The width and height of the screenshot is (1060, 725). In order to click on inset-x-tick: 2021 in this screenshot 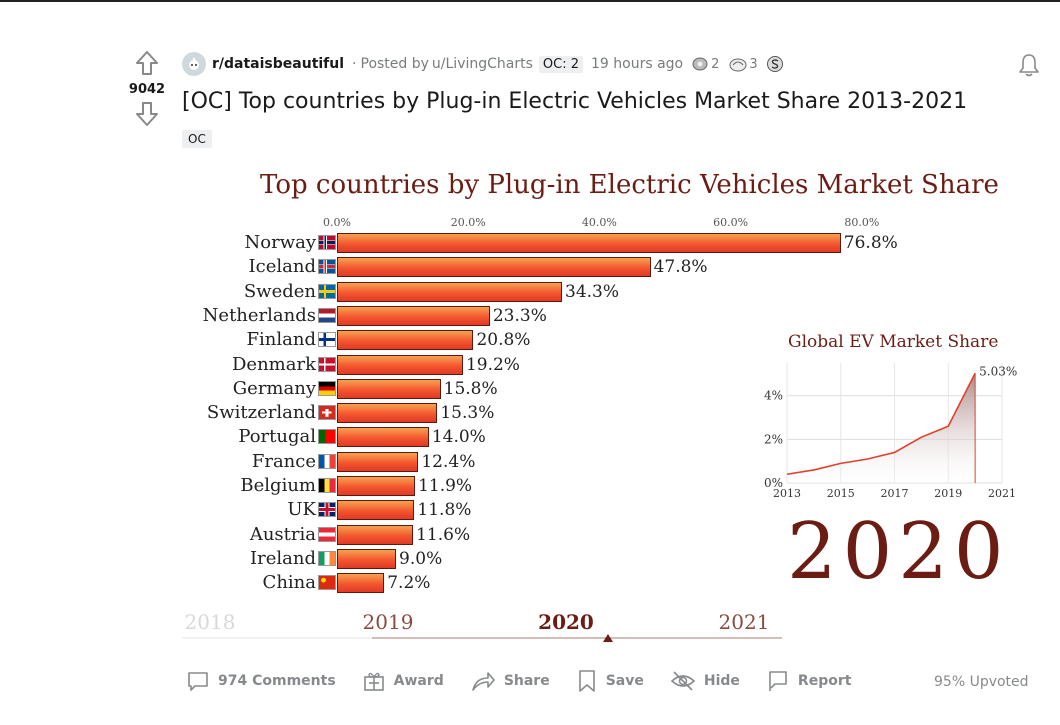, I will do `click(1002, 493)`.